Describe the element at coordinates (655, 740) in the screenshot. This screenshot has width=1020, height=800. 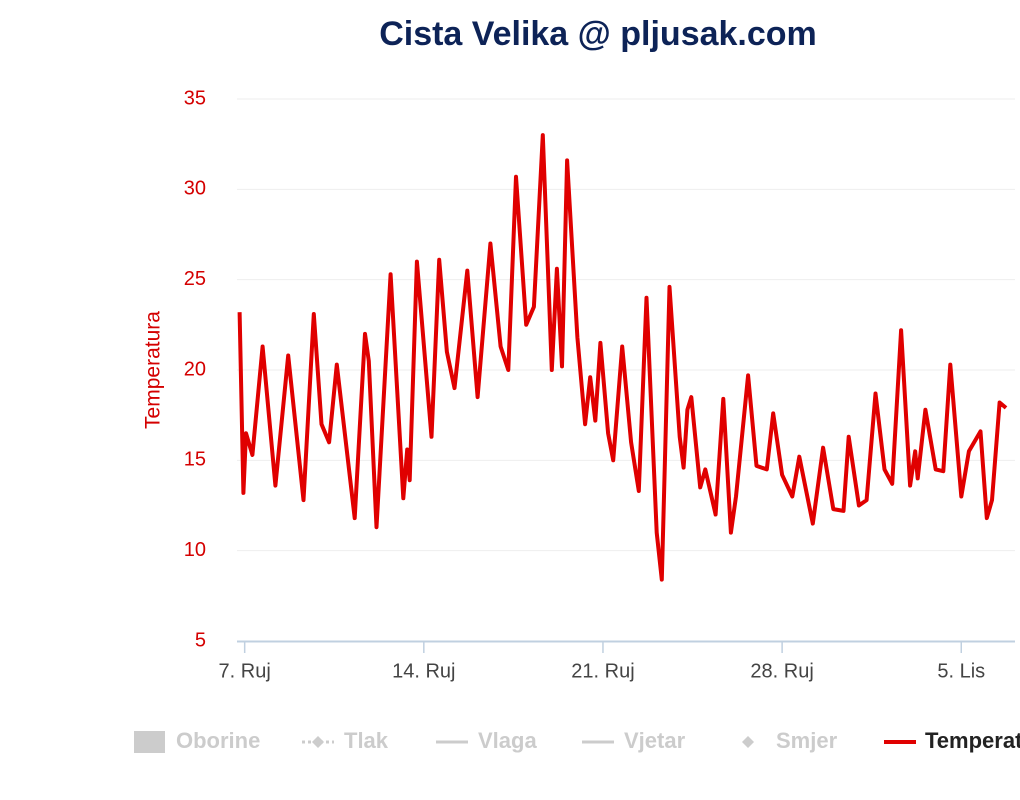
I see `legend-label: Vjetar` at that location.